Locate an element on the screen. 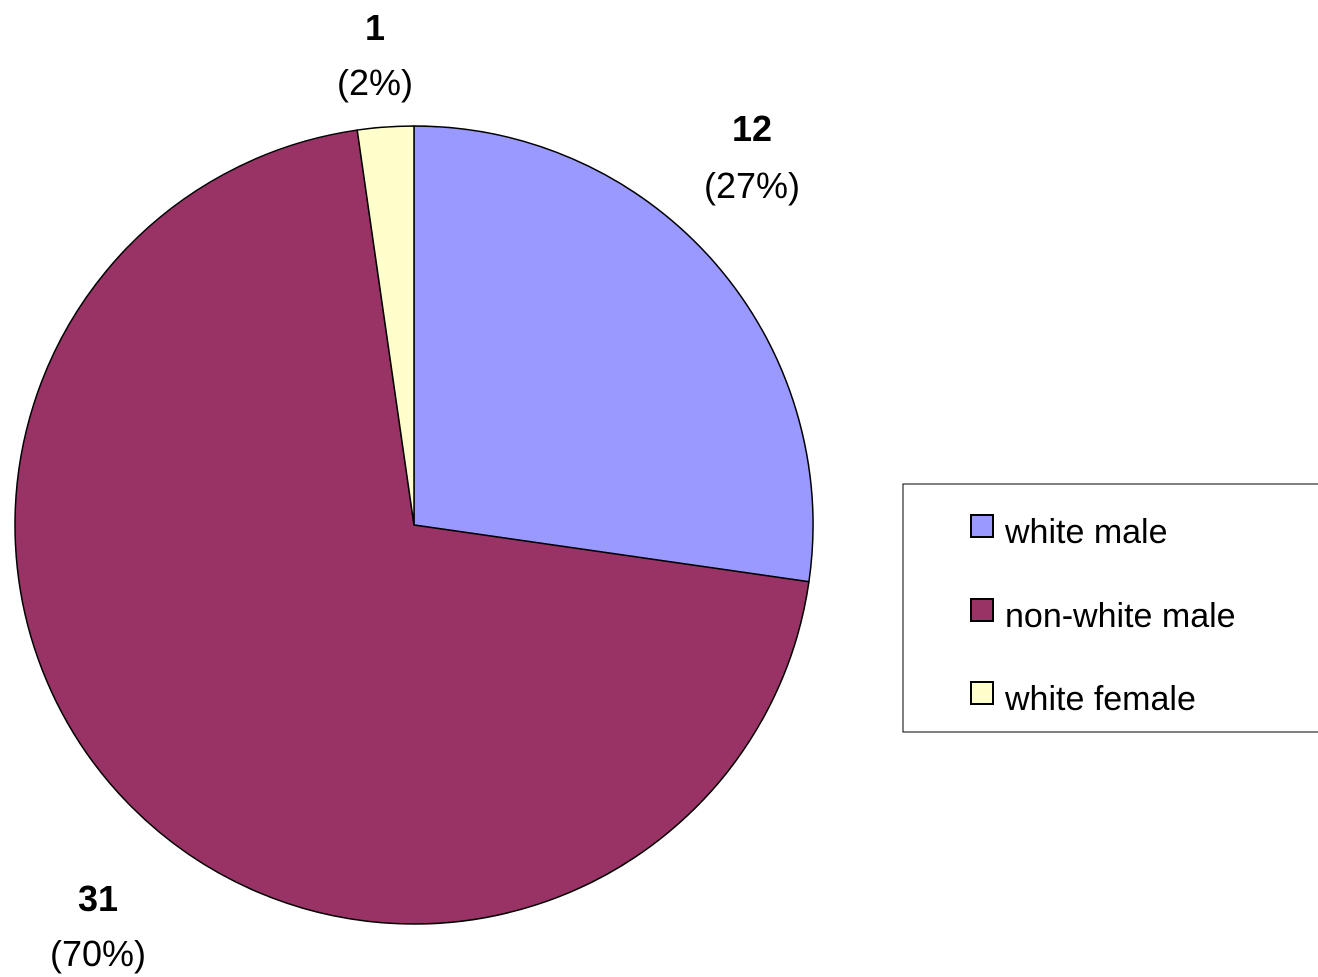  legend-label-non-white-male: non-white male is located at coordinates (1120, 616).